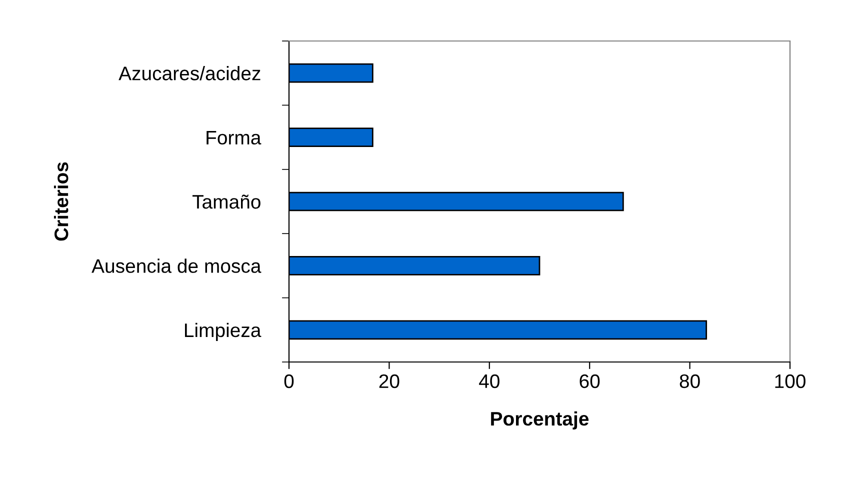 The image size is (845, 486). I want to click on x-axis-title: Porcentaje, so click(540, 420).